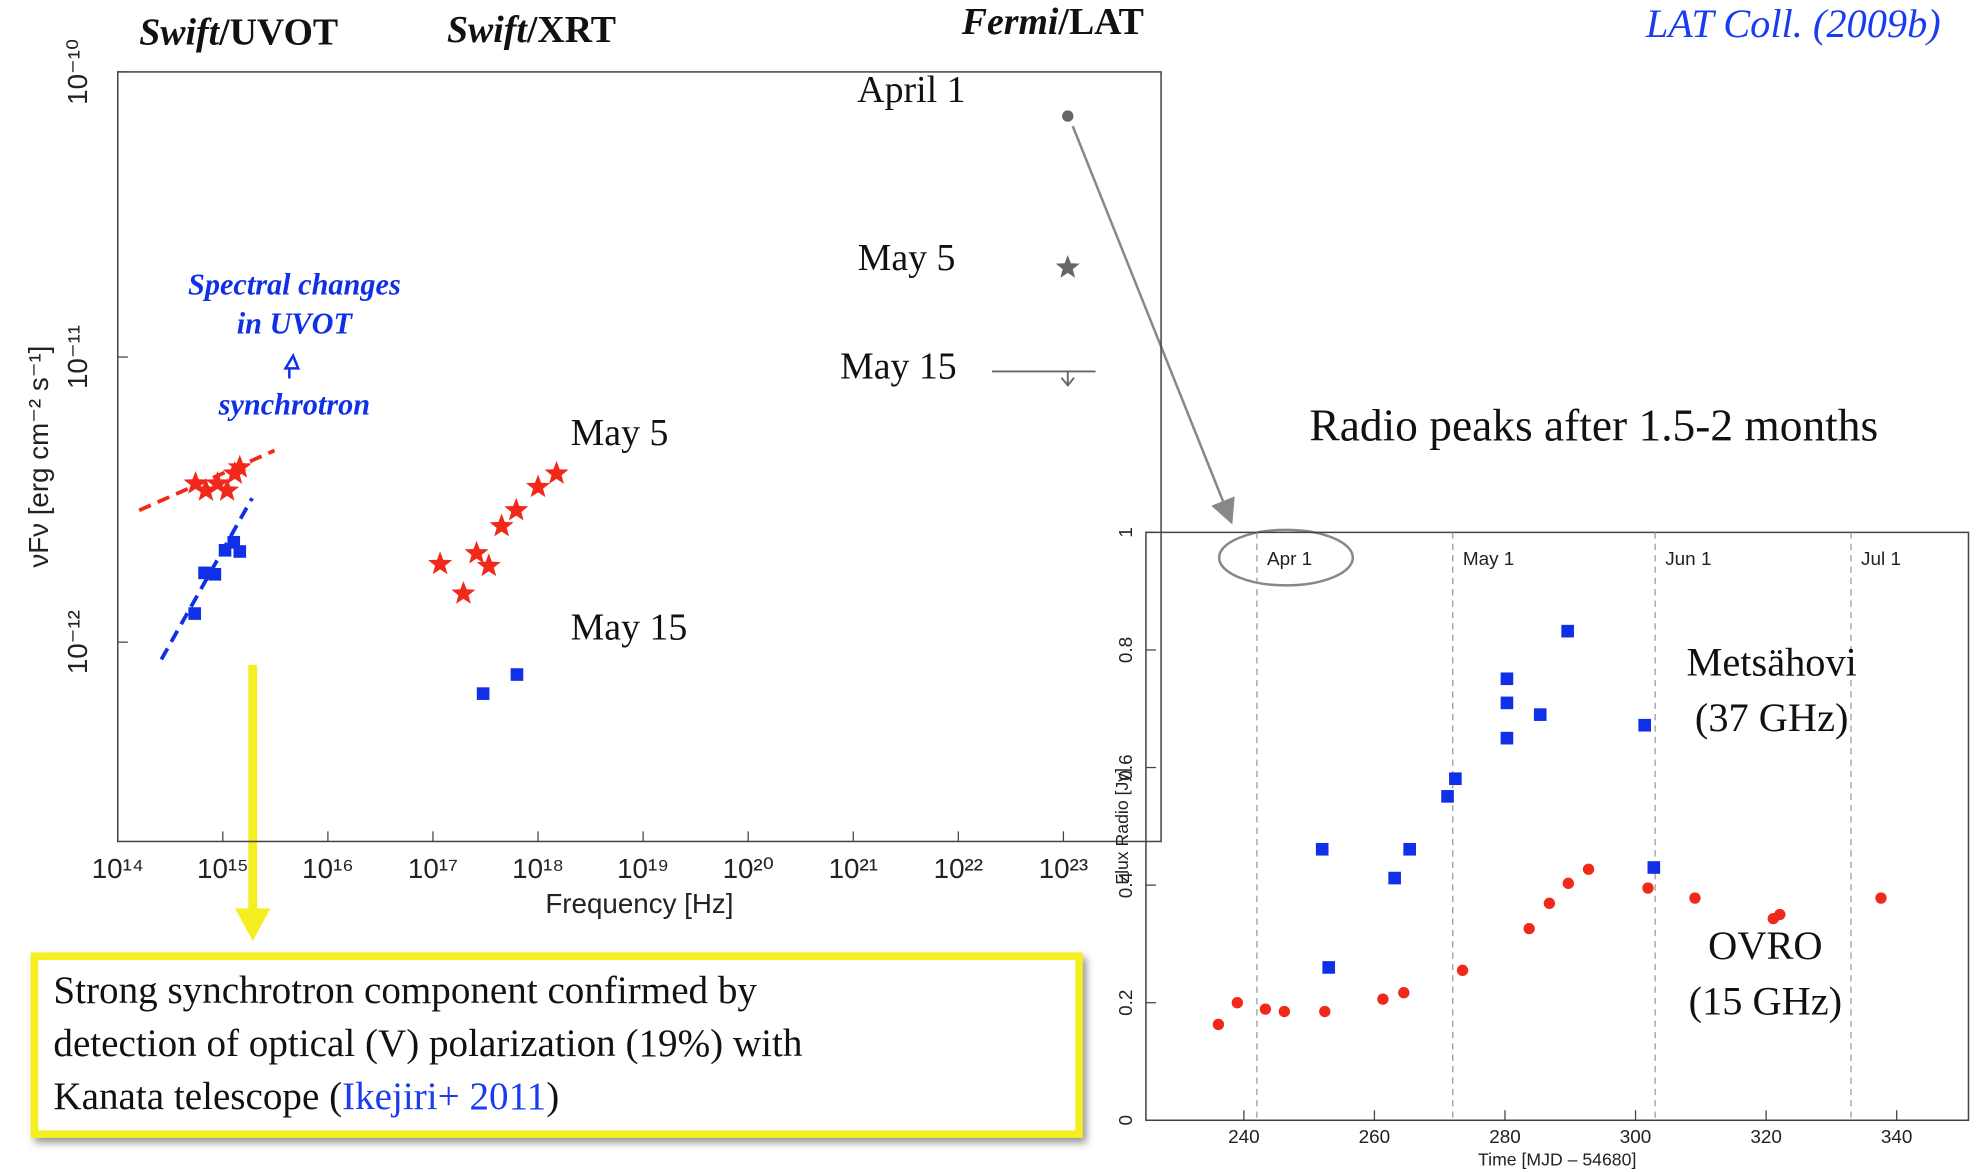 This screenshot has height=1172, width=1979. Describe the element at coordinates (295, 324) in the screenshot. I see `spectral-note: in UVOT` at that location.